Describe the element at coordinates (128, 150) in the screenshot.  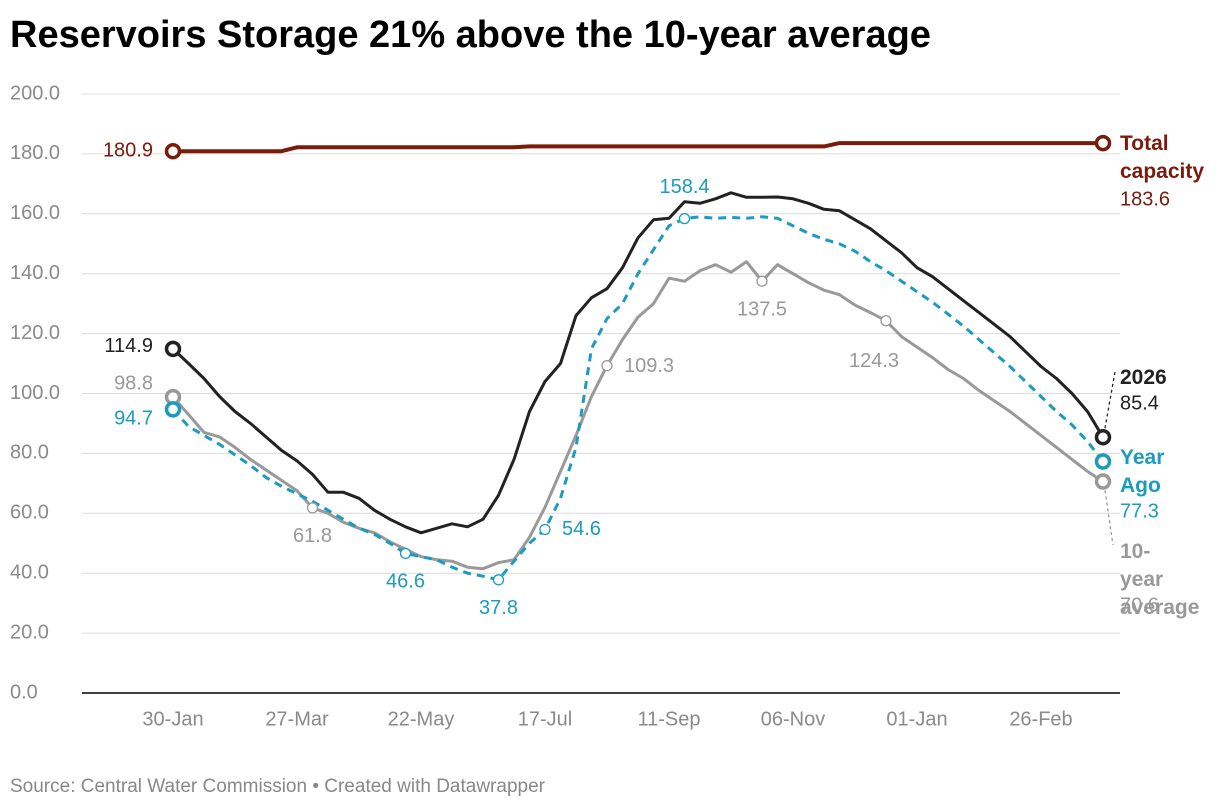
I see `value-label: 180.9` at that location.